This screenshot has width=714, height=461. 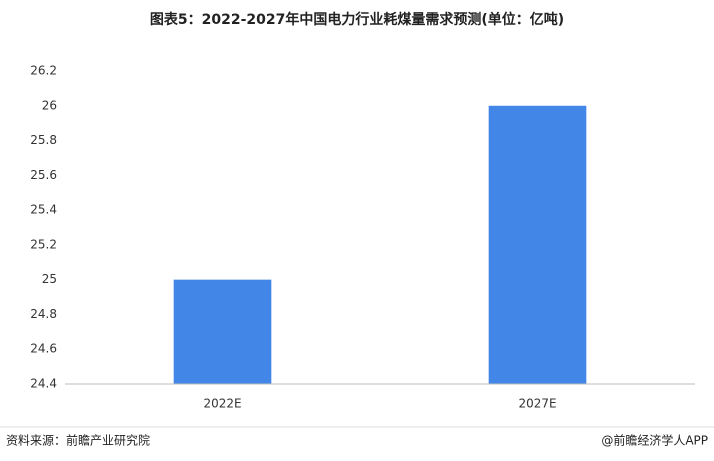 What do you see at coordinates (78, 440) in the screenshot?
I see `source: 资料来源：前瞻产业研究院` at bounding box center [78, 440].